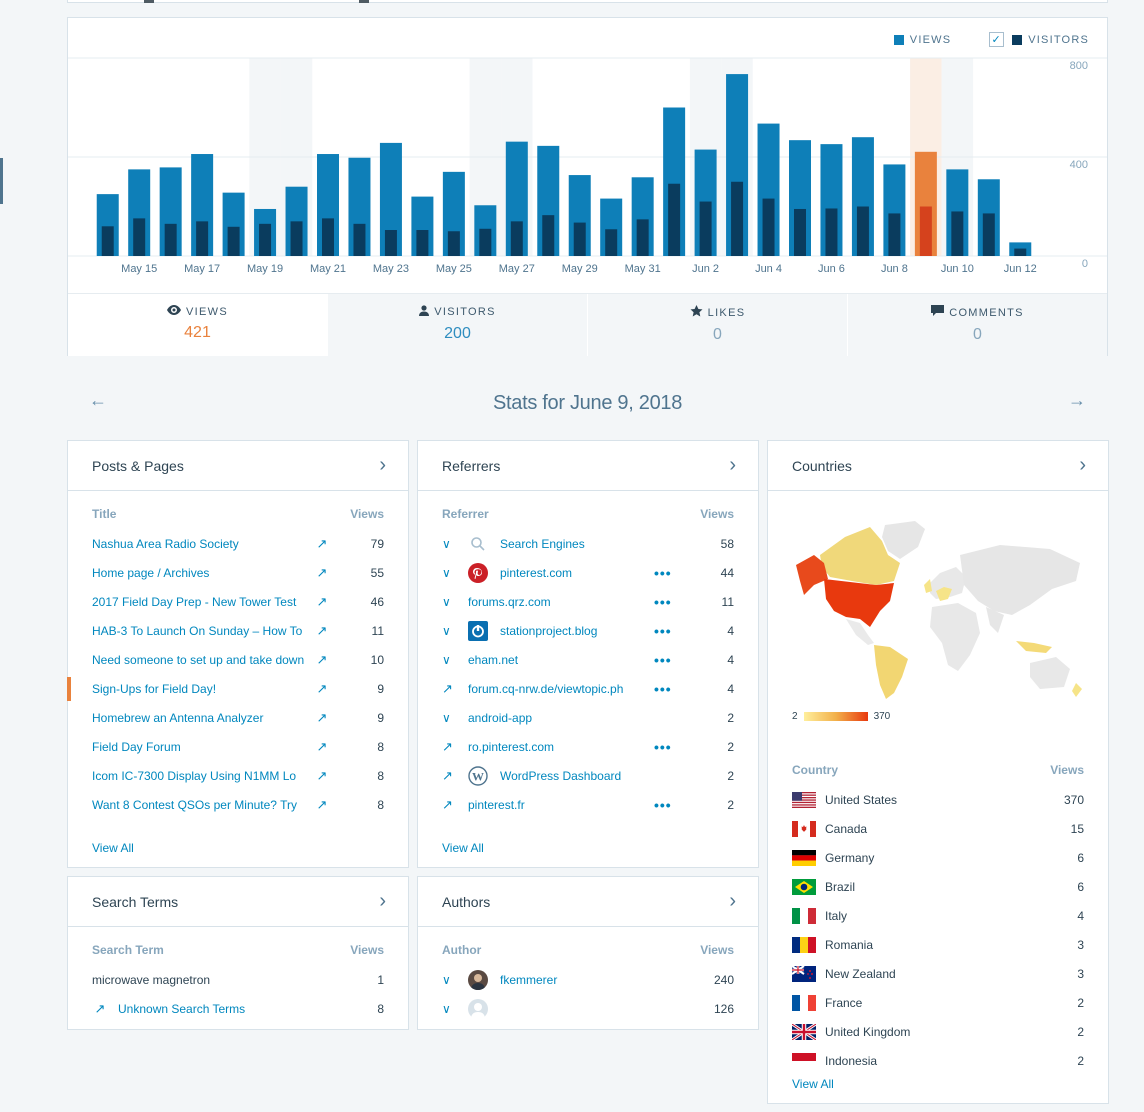 The height and width of the screenshot is (1112, 1144). Describe the element at coordinates (803, 973) in the screenshot. I see `nz-flag-icon` at that location.